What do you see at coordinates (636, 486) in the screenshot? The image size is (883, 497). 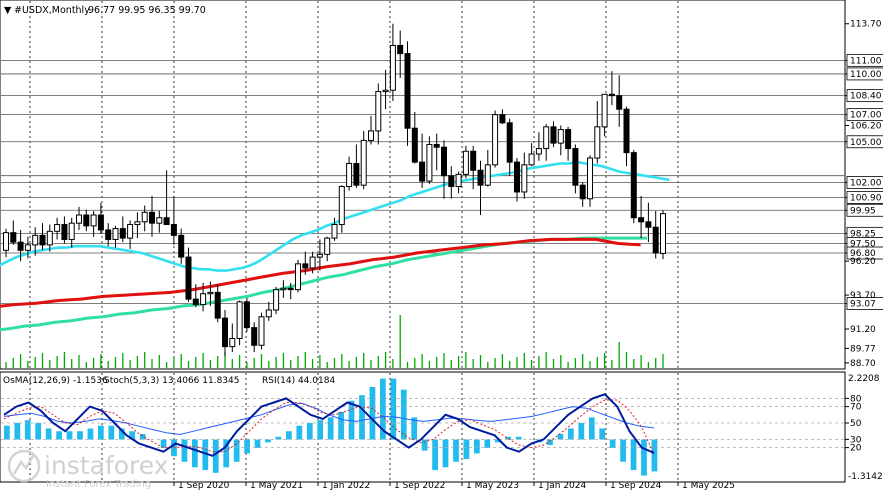 I see `time-axis-label: 1 Sep 2024` at bounding box center [636, 486].